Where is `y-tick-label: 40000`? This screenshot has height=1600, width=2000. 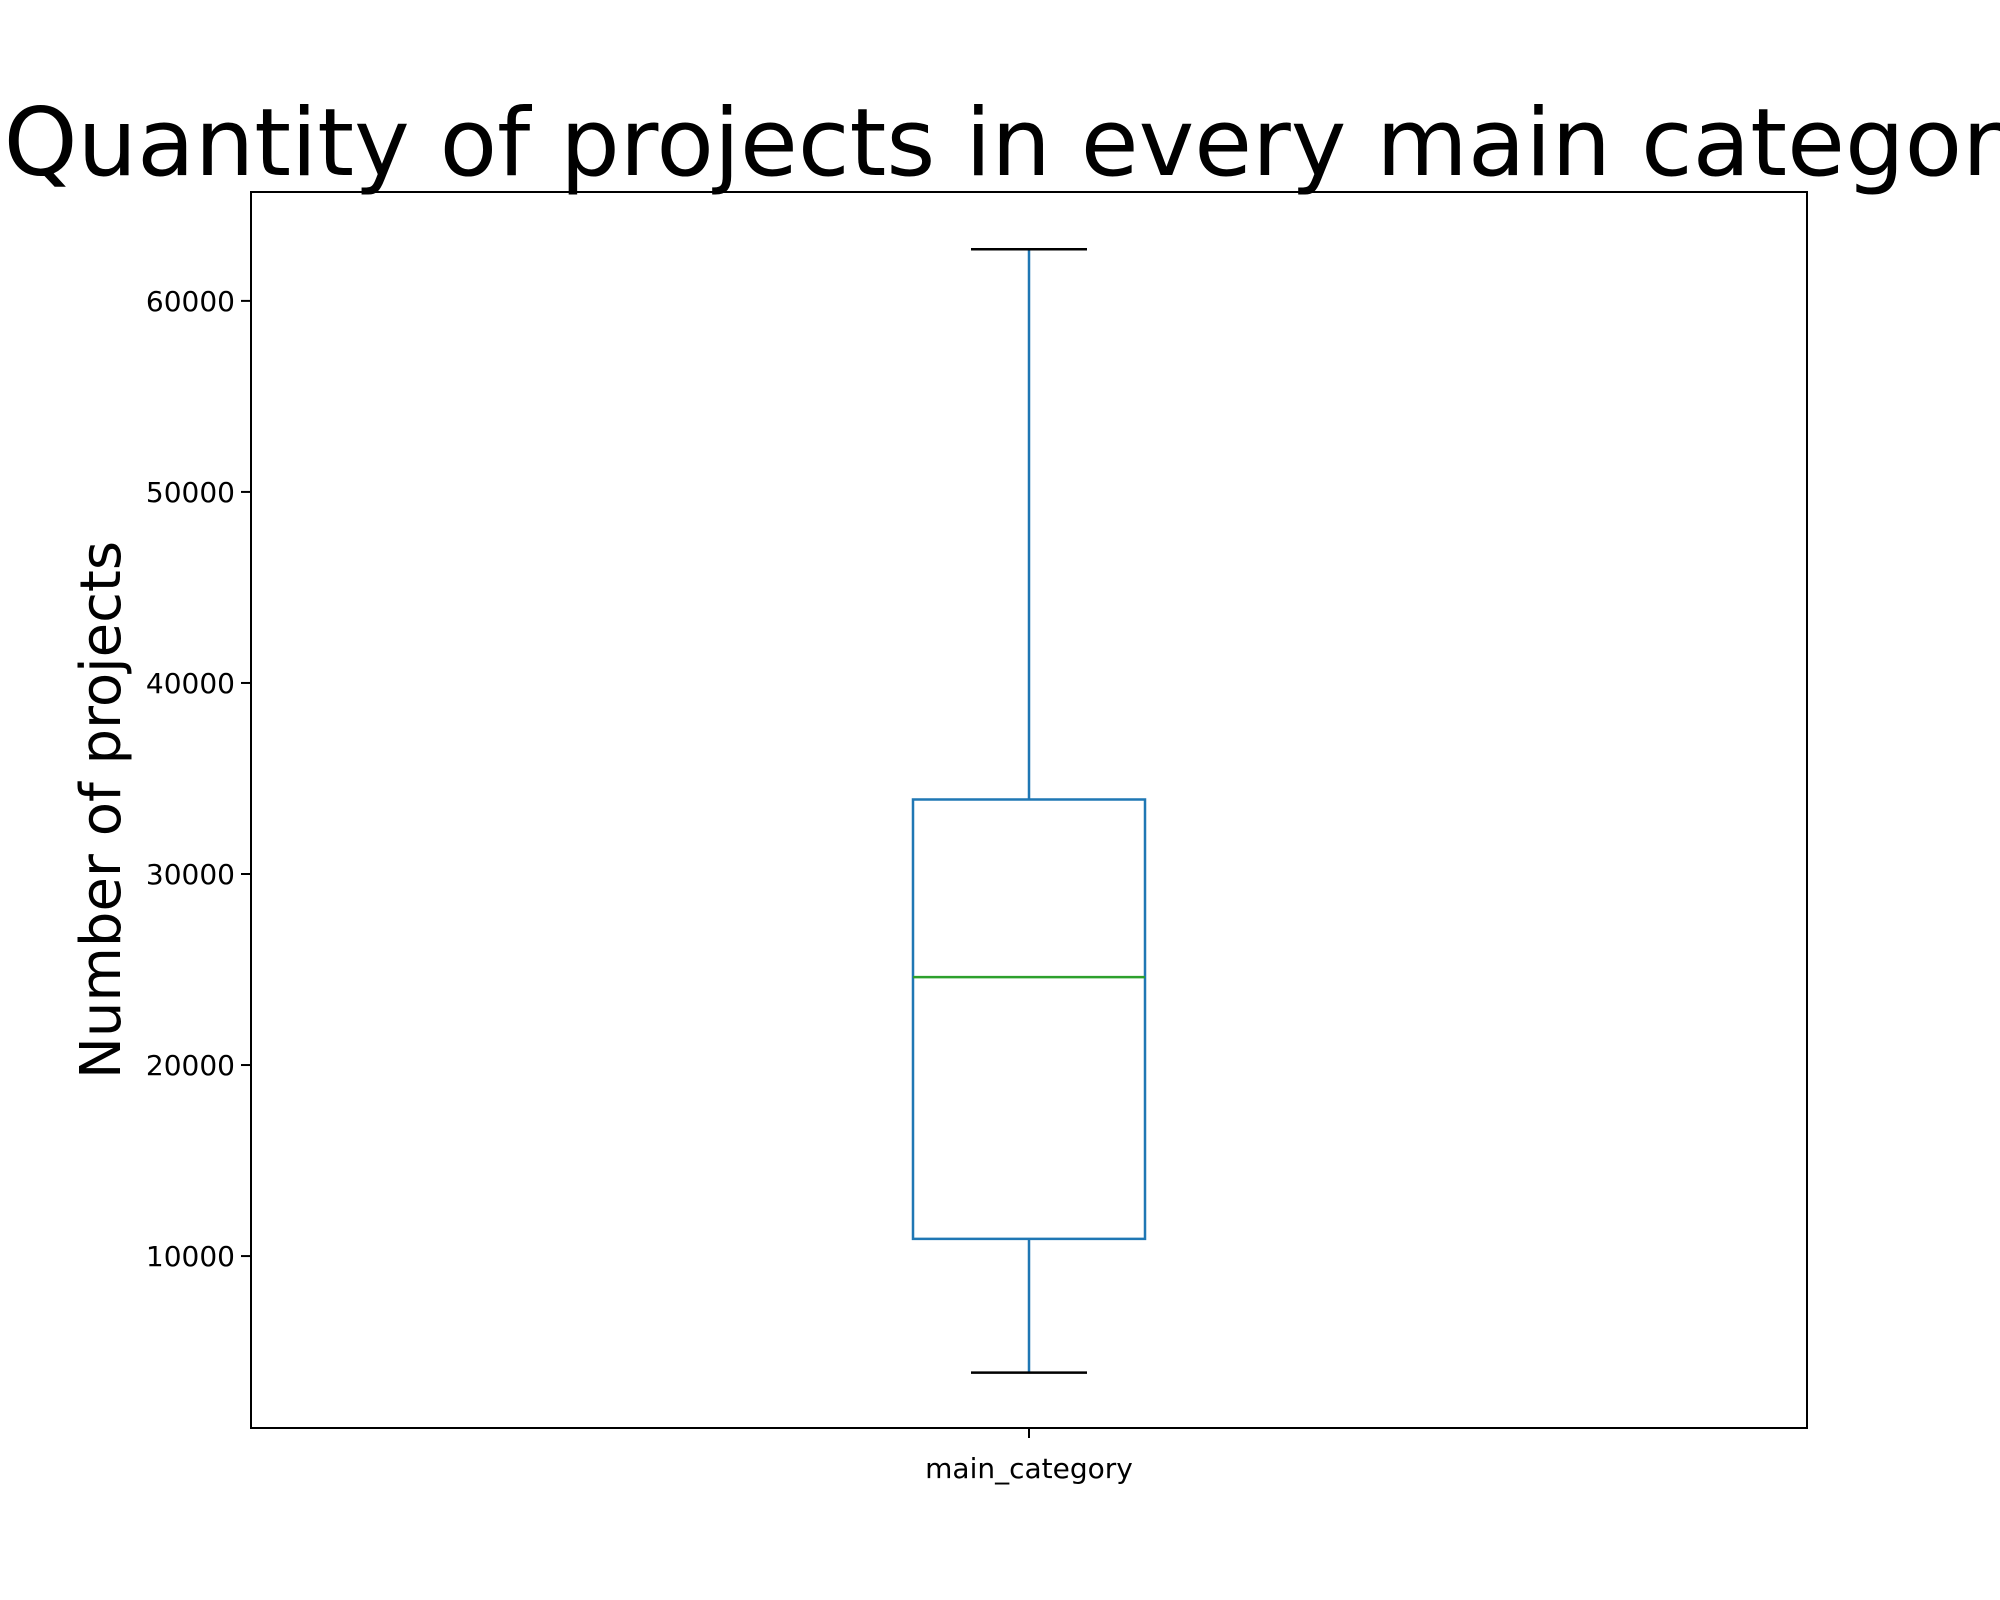 y-tick-label: 40000 is located at coordinates (190, 683).